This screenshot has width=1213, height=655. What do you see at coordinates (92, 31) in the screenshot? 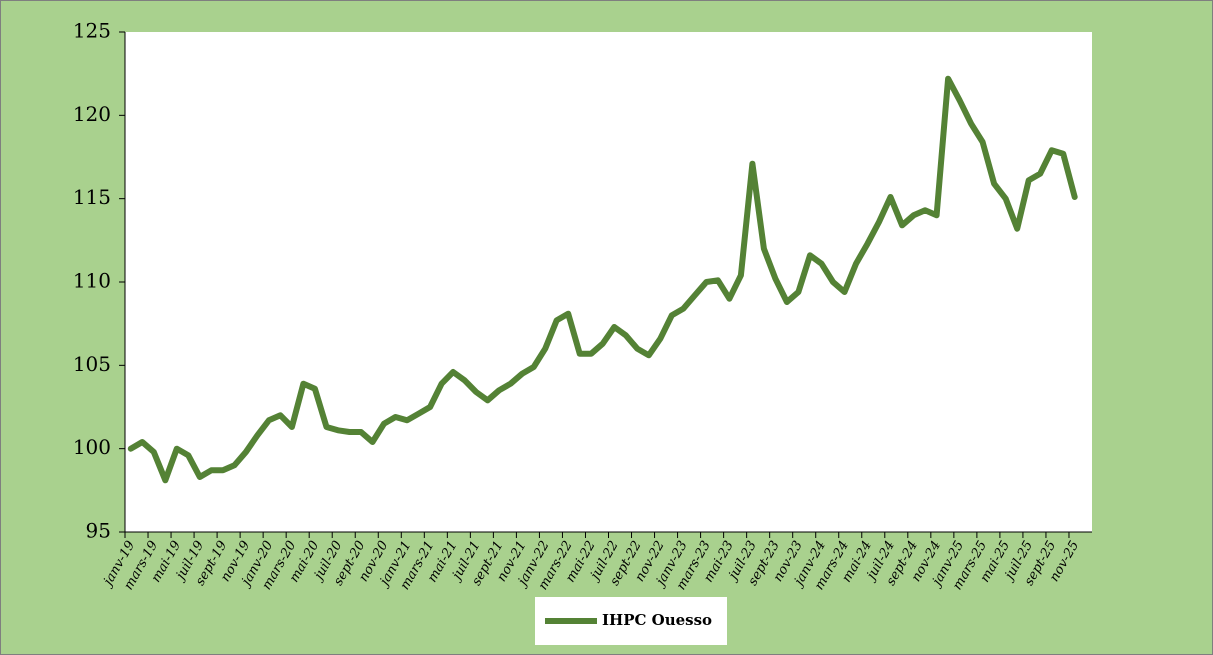
I see `y-tick-label: 125` at bounding box center [92, 31].